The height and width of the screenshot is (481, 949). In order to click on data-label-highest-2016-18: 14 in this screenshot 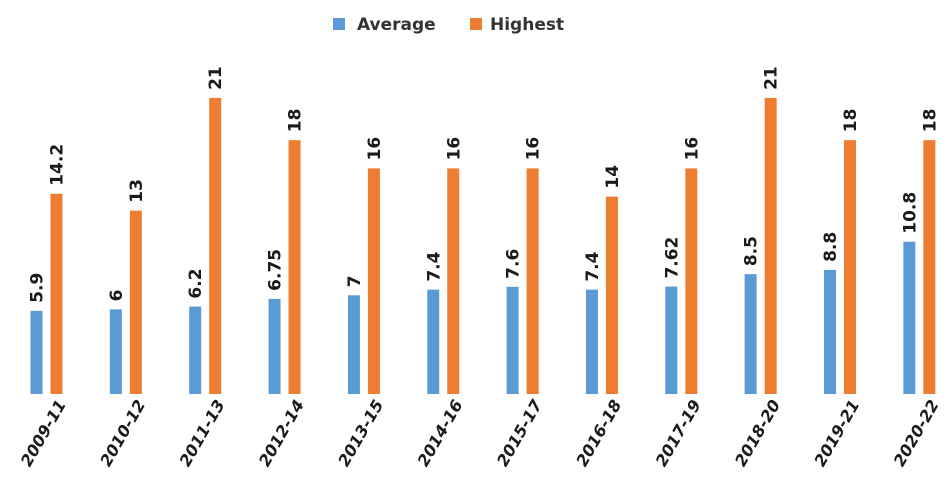, I will do `click(613, 177)`.